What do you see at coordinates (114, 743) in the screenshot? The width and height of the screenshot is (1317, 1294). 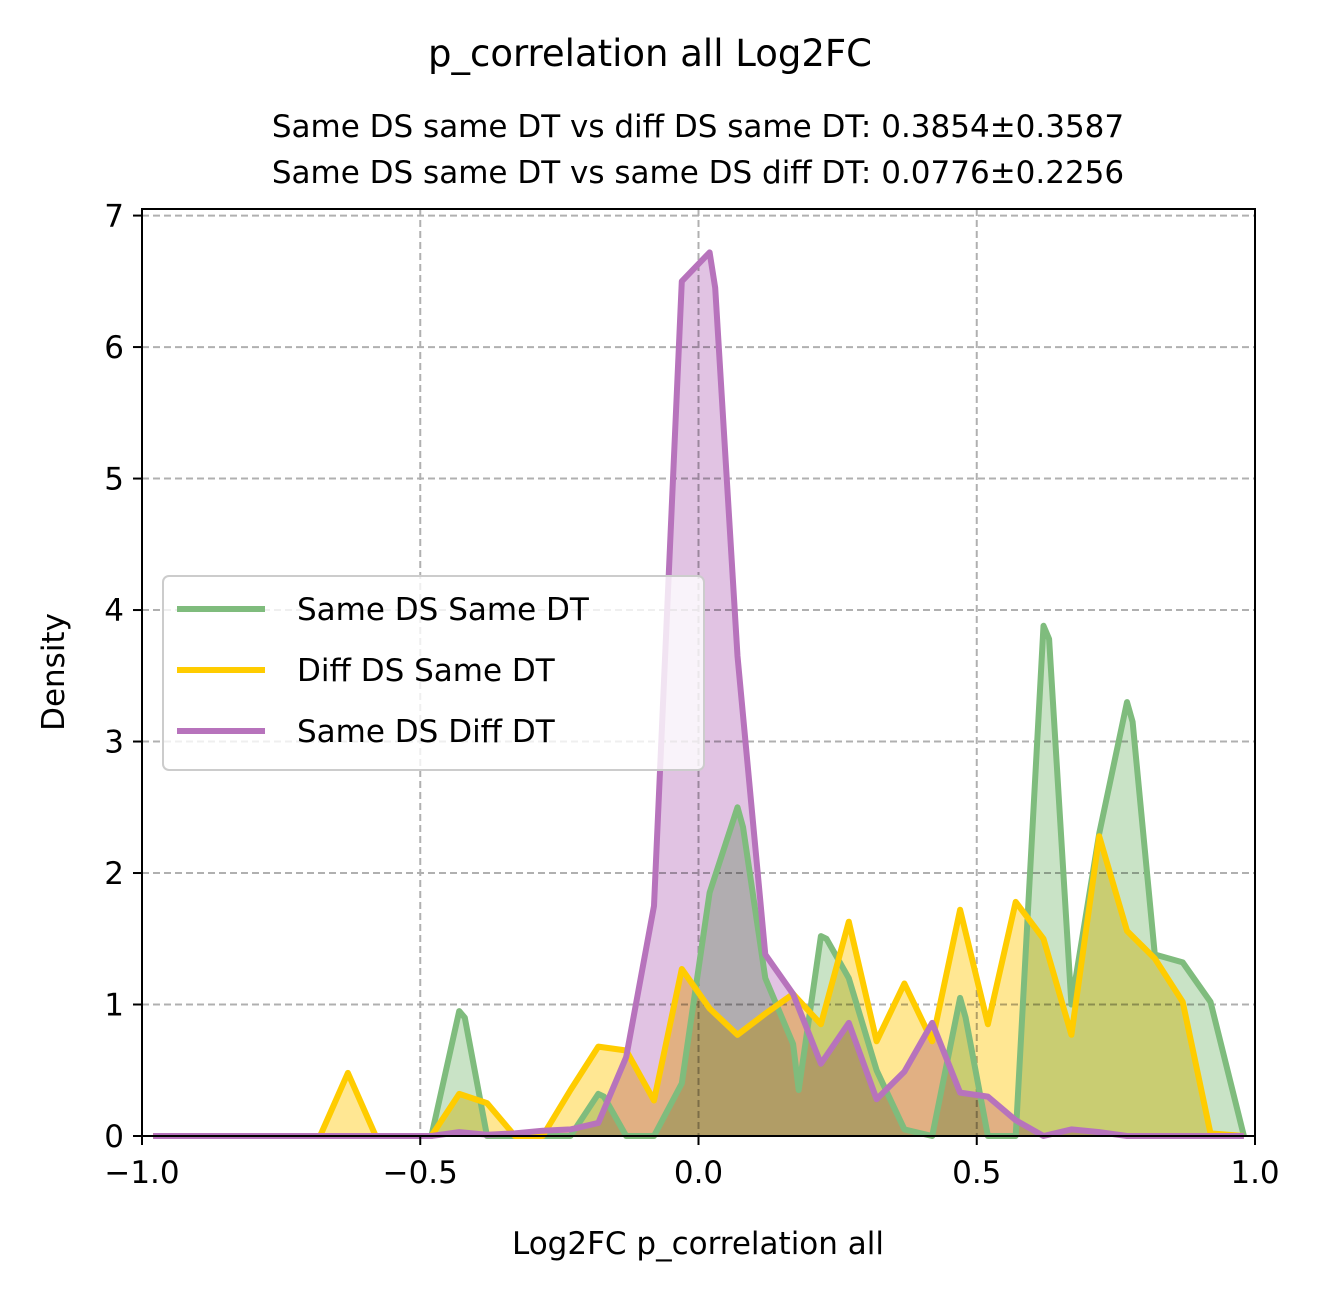 I see `y-tick-label-3: 3` at bounding box center [114, 743].